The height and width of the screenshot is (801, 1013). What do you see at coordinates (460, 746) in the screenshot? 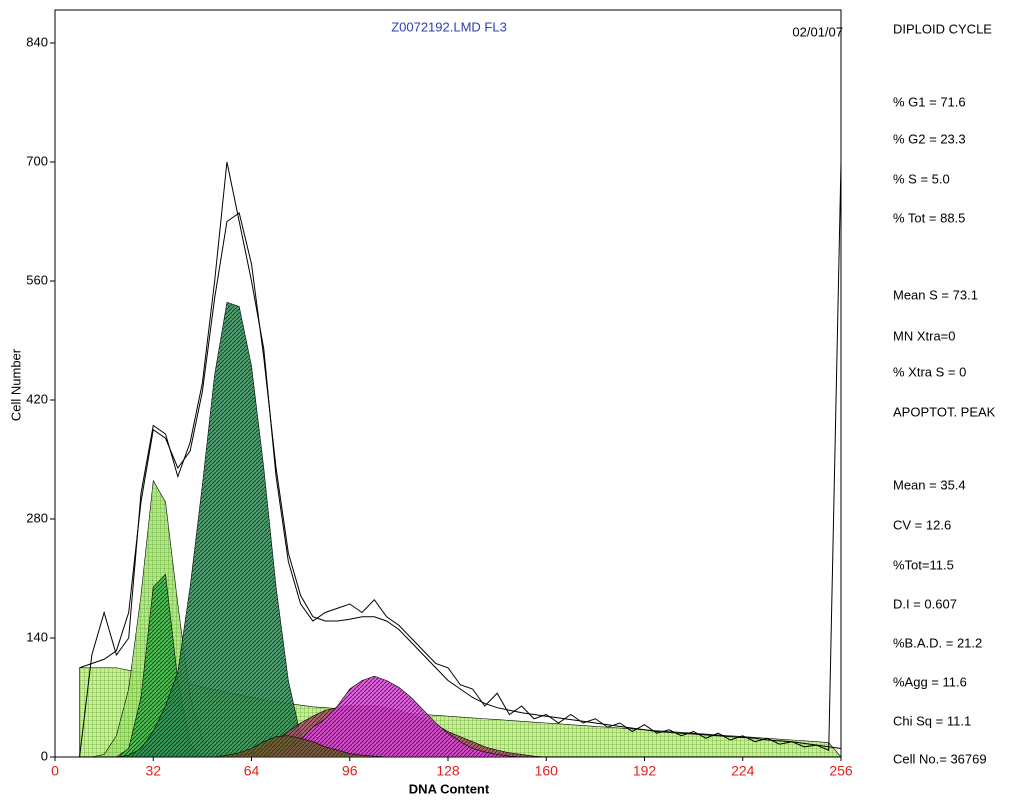
I see `component-hatch` at bounding box center [460, 746].